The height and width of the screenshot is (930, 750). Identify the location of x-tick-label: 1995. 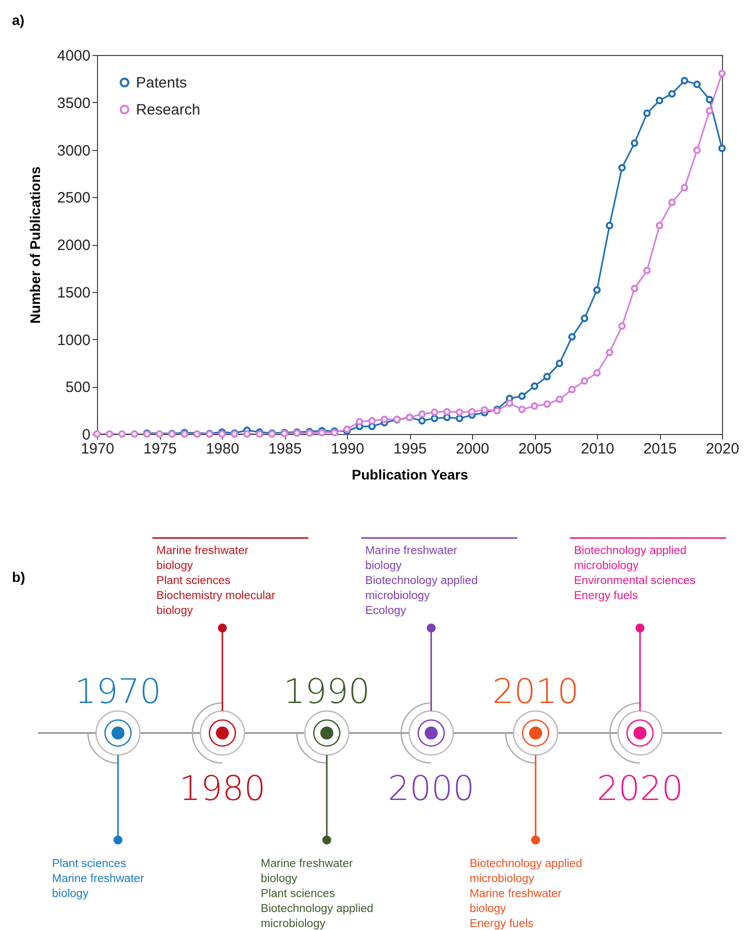
(410, 449).